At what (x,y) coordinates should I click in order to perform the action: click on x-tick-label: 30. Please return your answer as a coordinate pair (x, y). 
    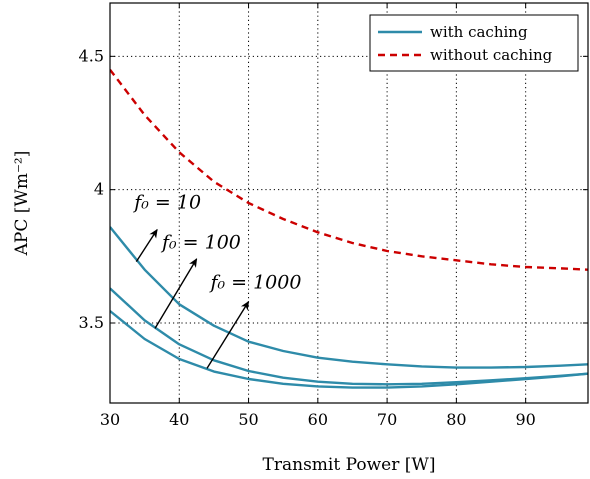
    Looking at the image, I should click on (110, 419).